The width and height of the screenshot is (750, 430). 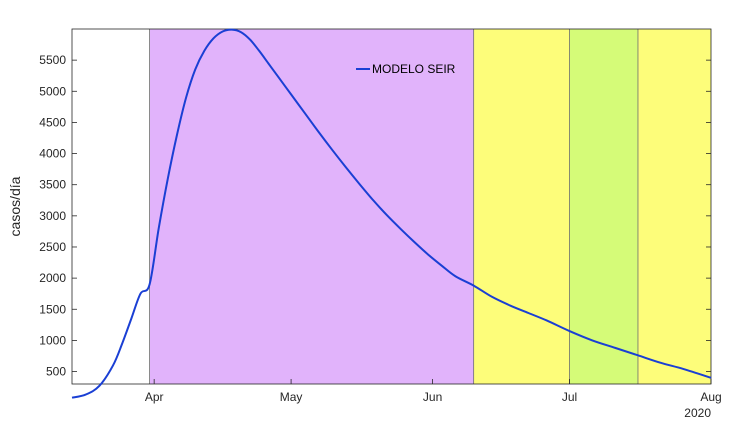 What do you see at coordinates (414, 69) in the screenshot?
I see `legend-label: MODELO SEIR` at bounding box center [414, 69].